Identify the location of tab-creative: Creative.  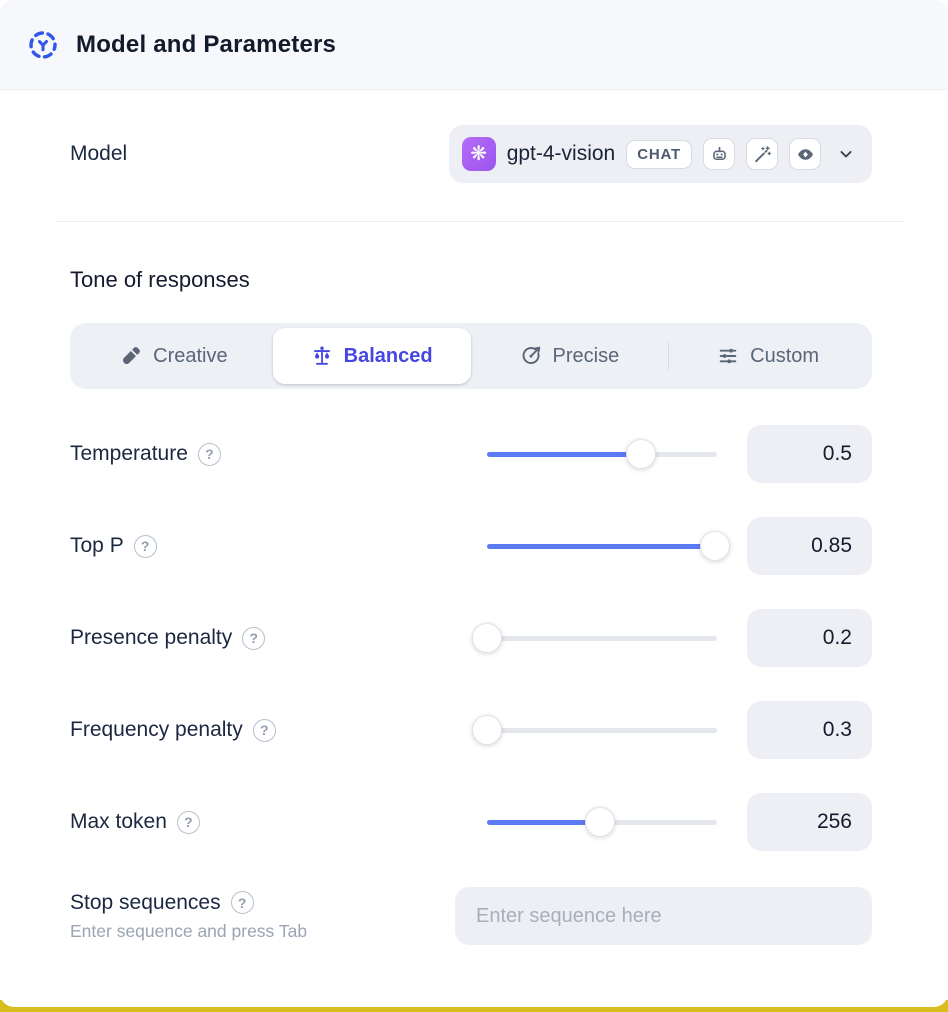
(174, 356).